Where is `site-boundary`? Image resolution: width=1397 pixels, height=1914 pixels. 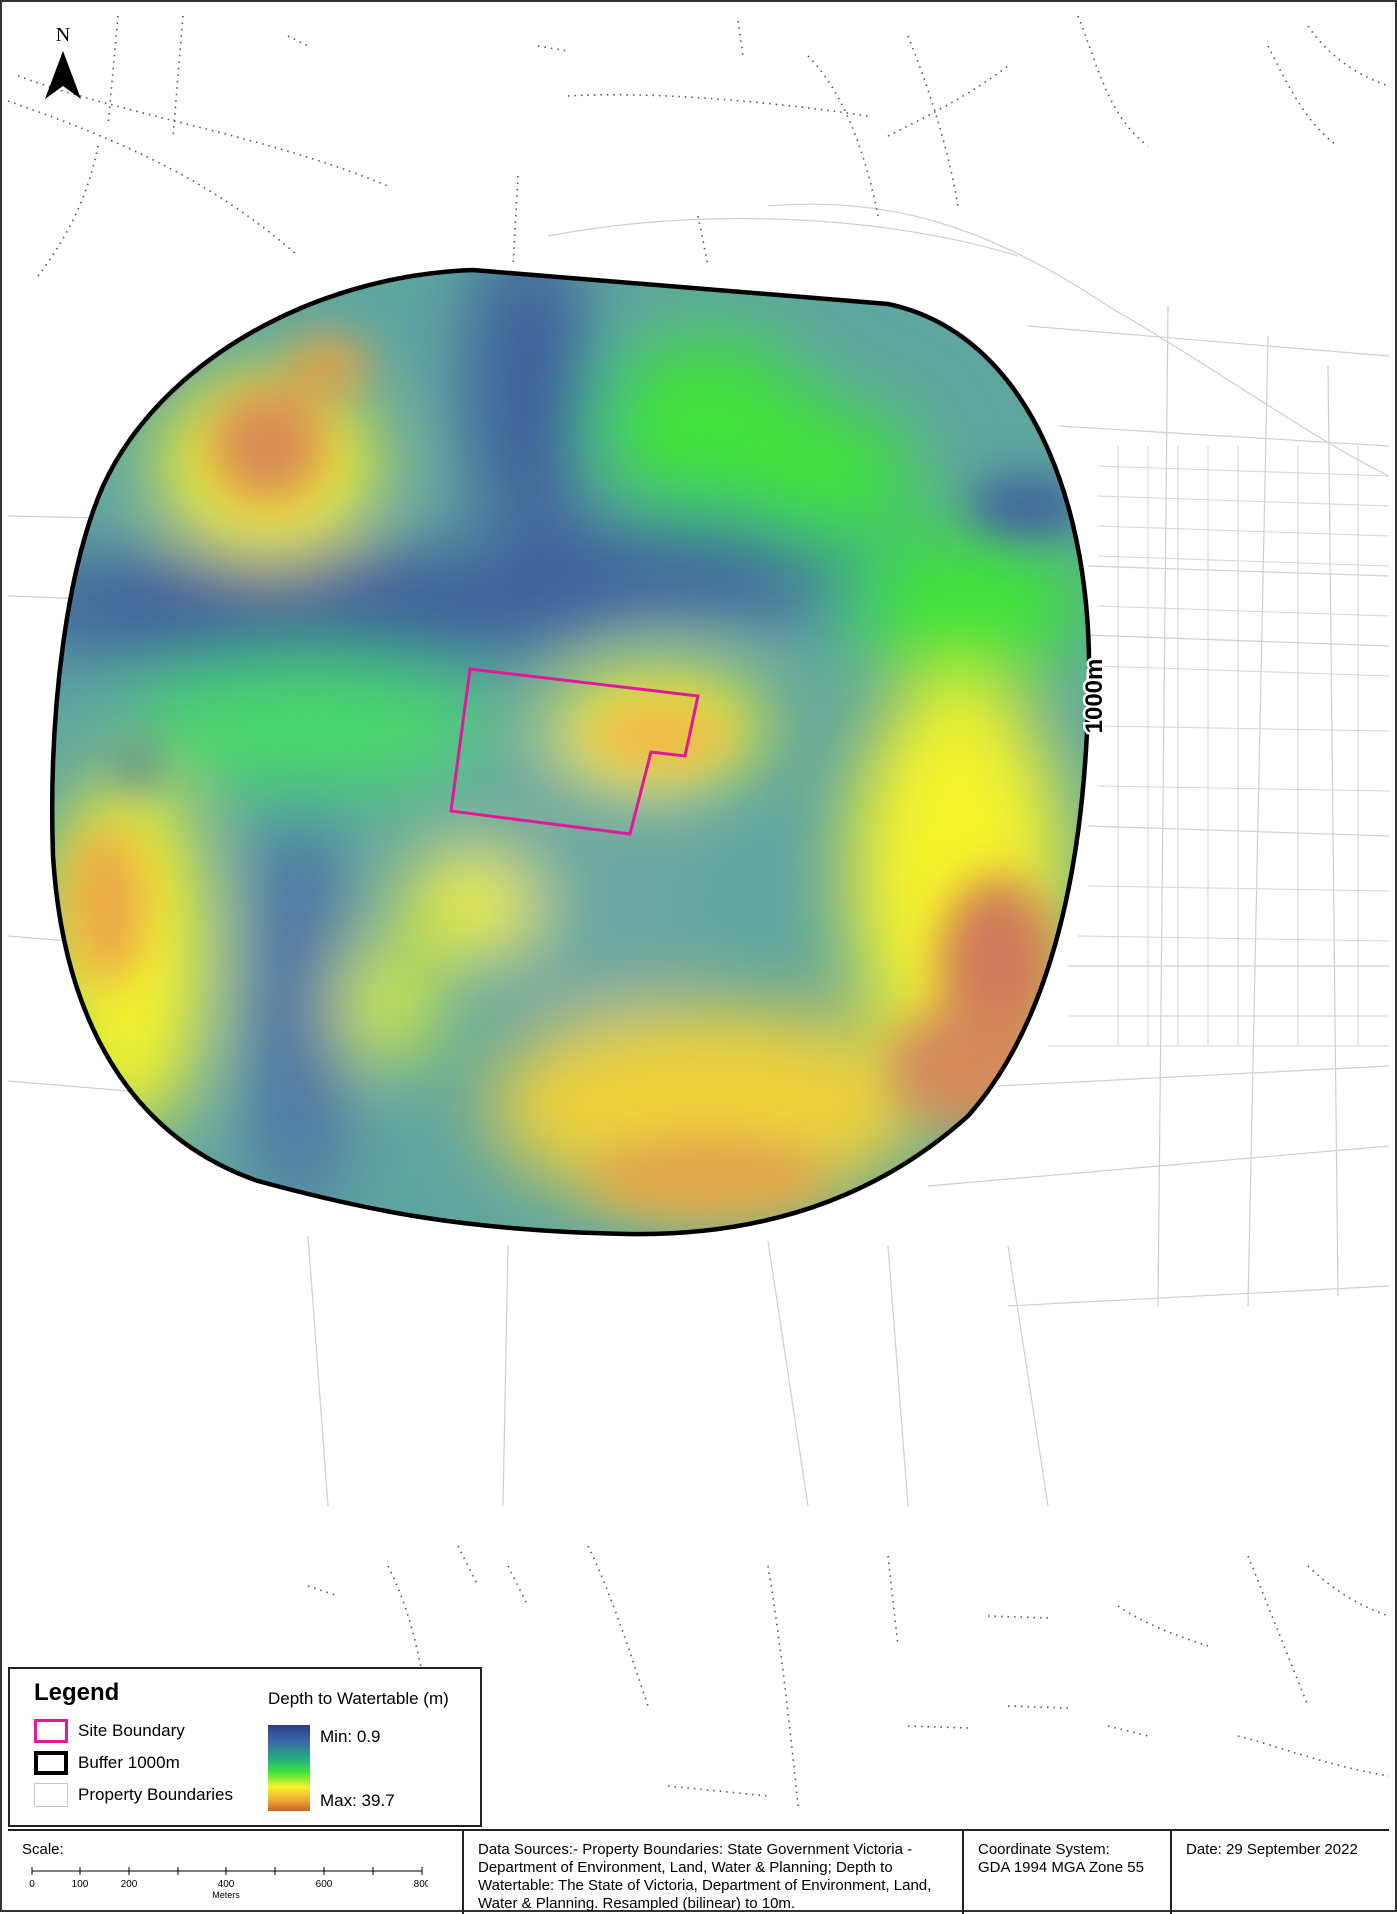 site-boundary is located at coordinates (574, 751).